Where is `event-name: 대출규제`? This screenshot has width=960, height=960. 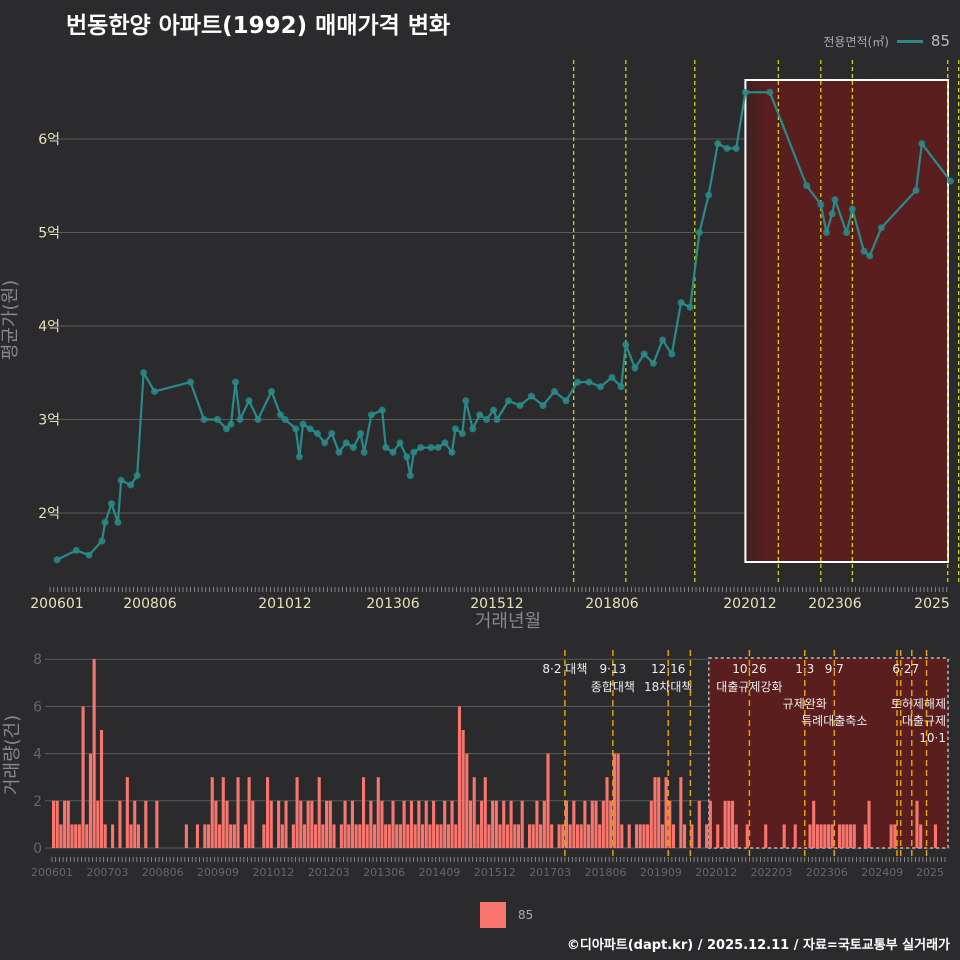 event-name: 대출규제 is located at coordinates (924, 721).